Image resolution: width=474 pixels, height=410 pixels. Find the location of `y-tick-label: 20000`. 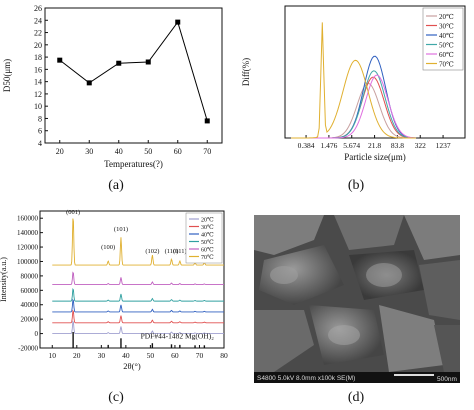

y-tick-label: 20000 is located at coordinates (30, 320).